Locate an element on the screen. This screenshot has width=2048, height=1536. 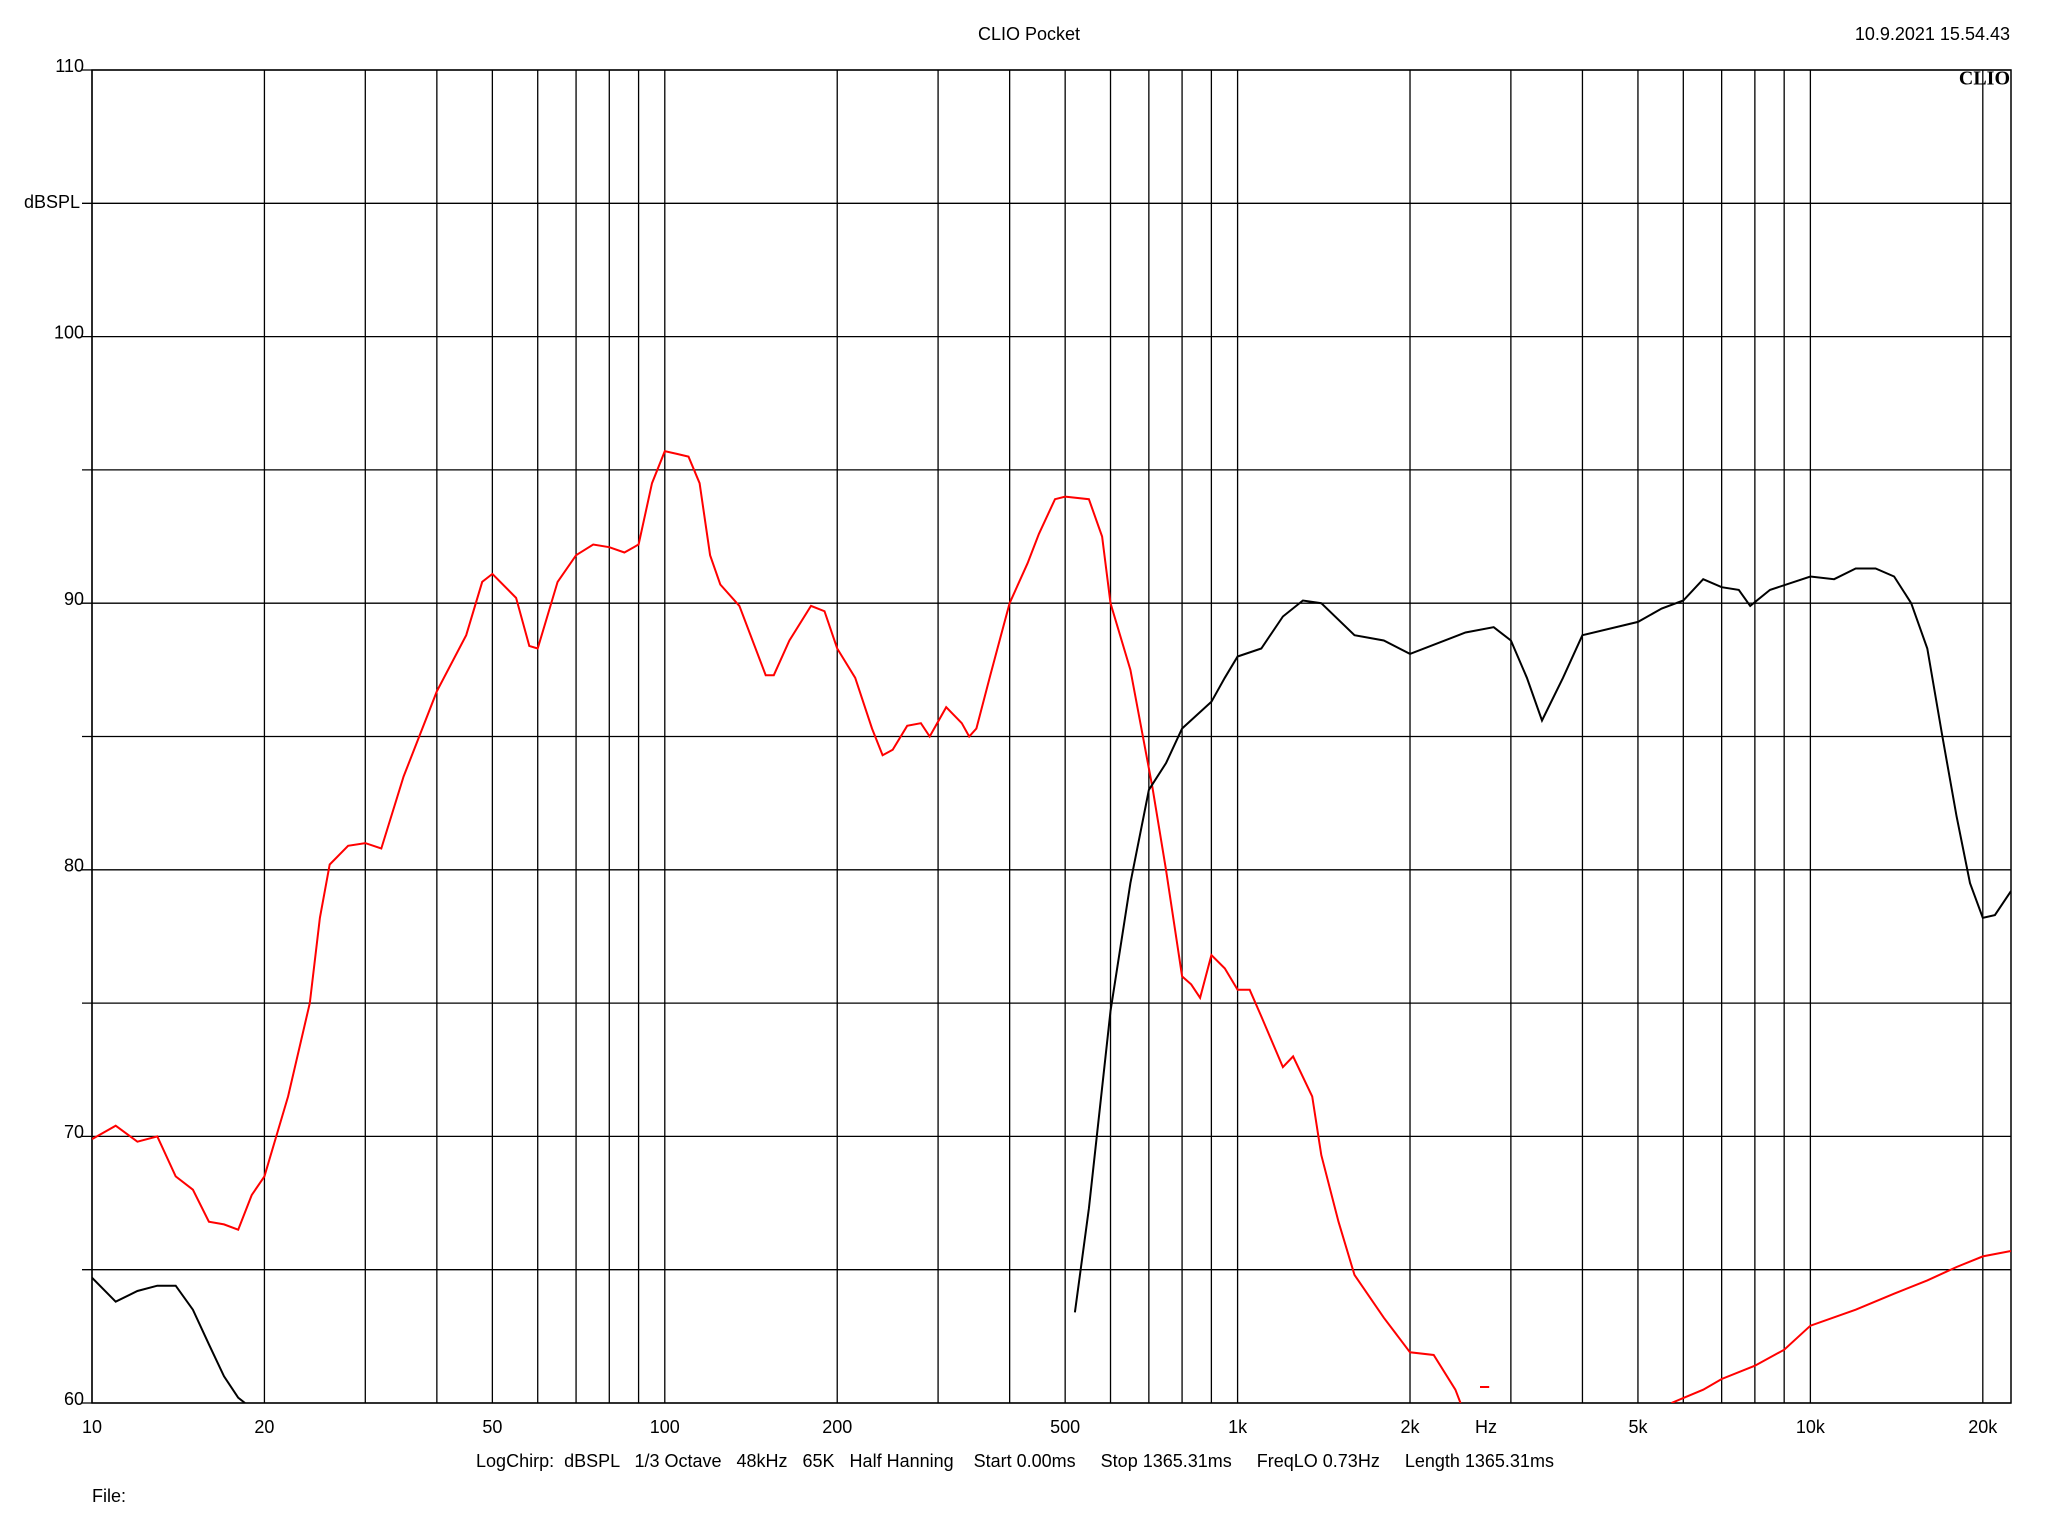
y-tick-label: 70 is located at coordinates (74, 1132).